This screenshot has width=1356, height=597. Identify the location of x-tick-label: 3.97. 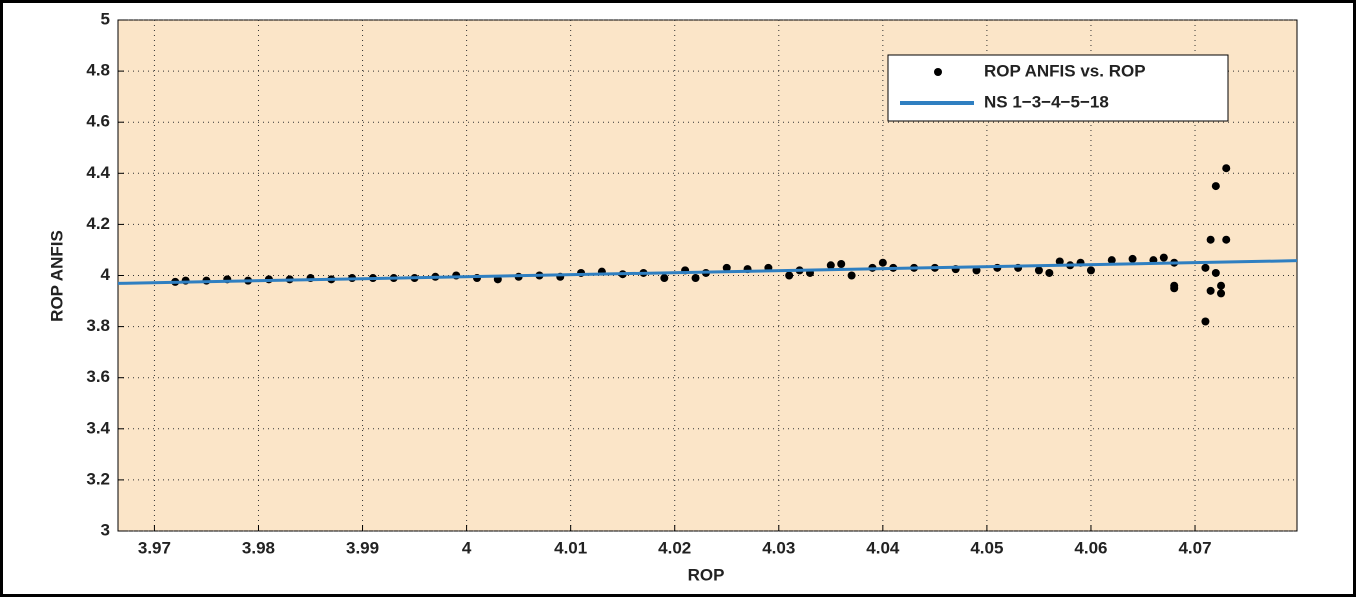
(154, 547).